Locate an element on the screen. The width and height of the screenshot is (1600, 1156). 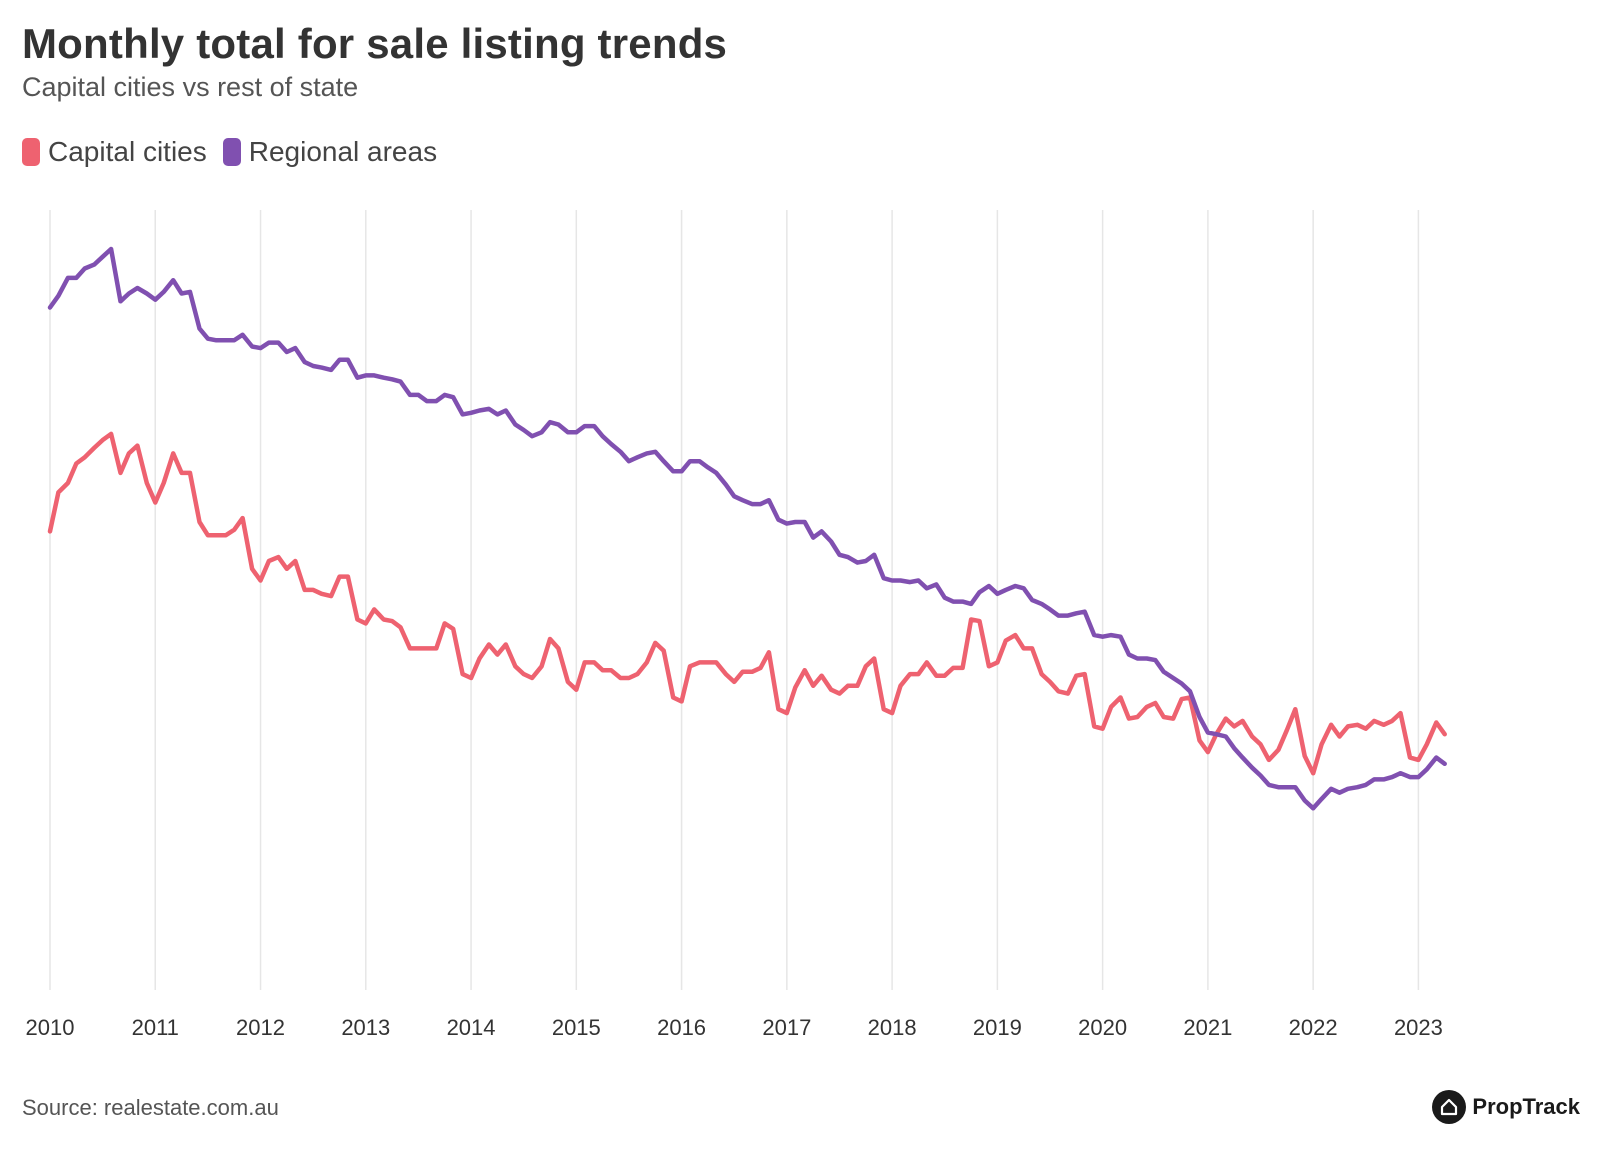
x-tick-label-2014: 2014 is located at coordinates (471, 1027).